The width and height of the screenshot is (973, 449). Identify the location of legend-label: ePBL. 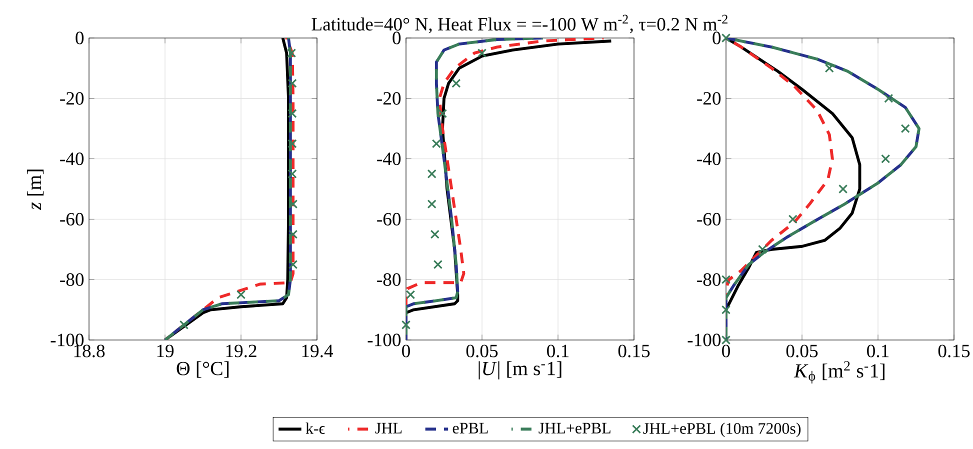
(470, 428).